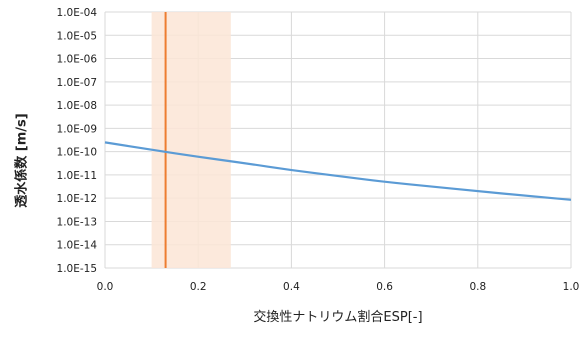  I want to click on y-tick-label: 1.0E-10, so click(77, 153).